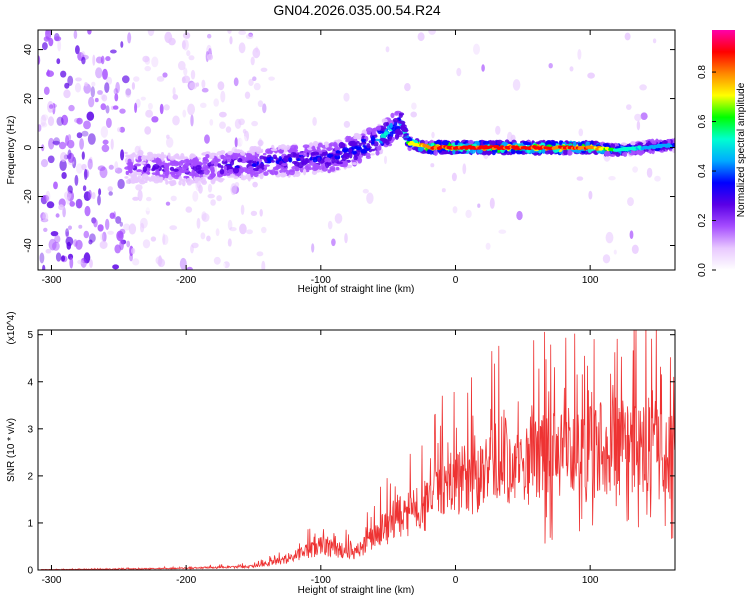  I want to click on colorbar-tick-label: 0.4, so click(702, 171).